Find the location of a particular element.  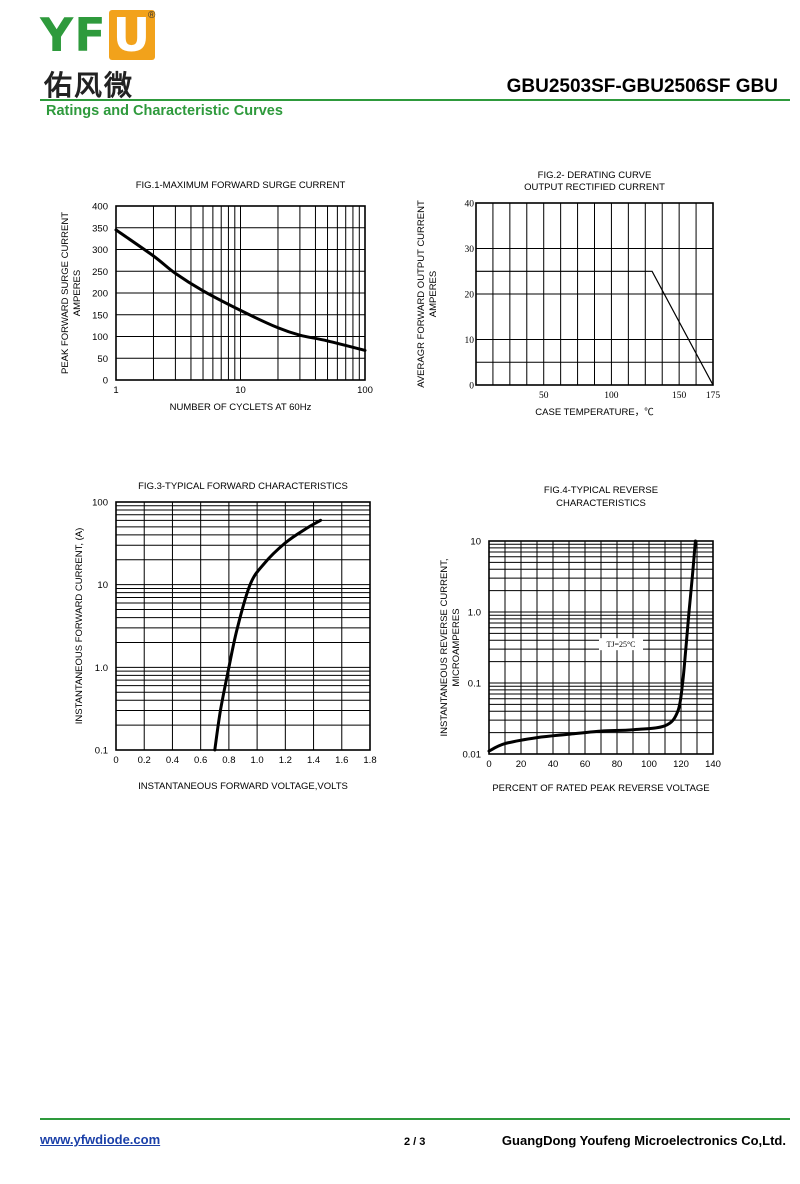

x-tick-label: 1.0 is located at coordinates (257, 760).